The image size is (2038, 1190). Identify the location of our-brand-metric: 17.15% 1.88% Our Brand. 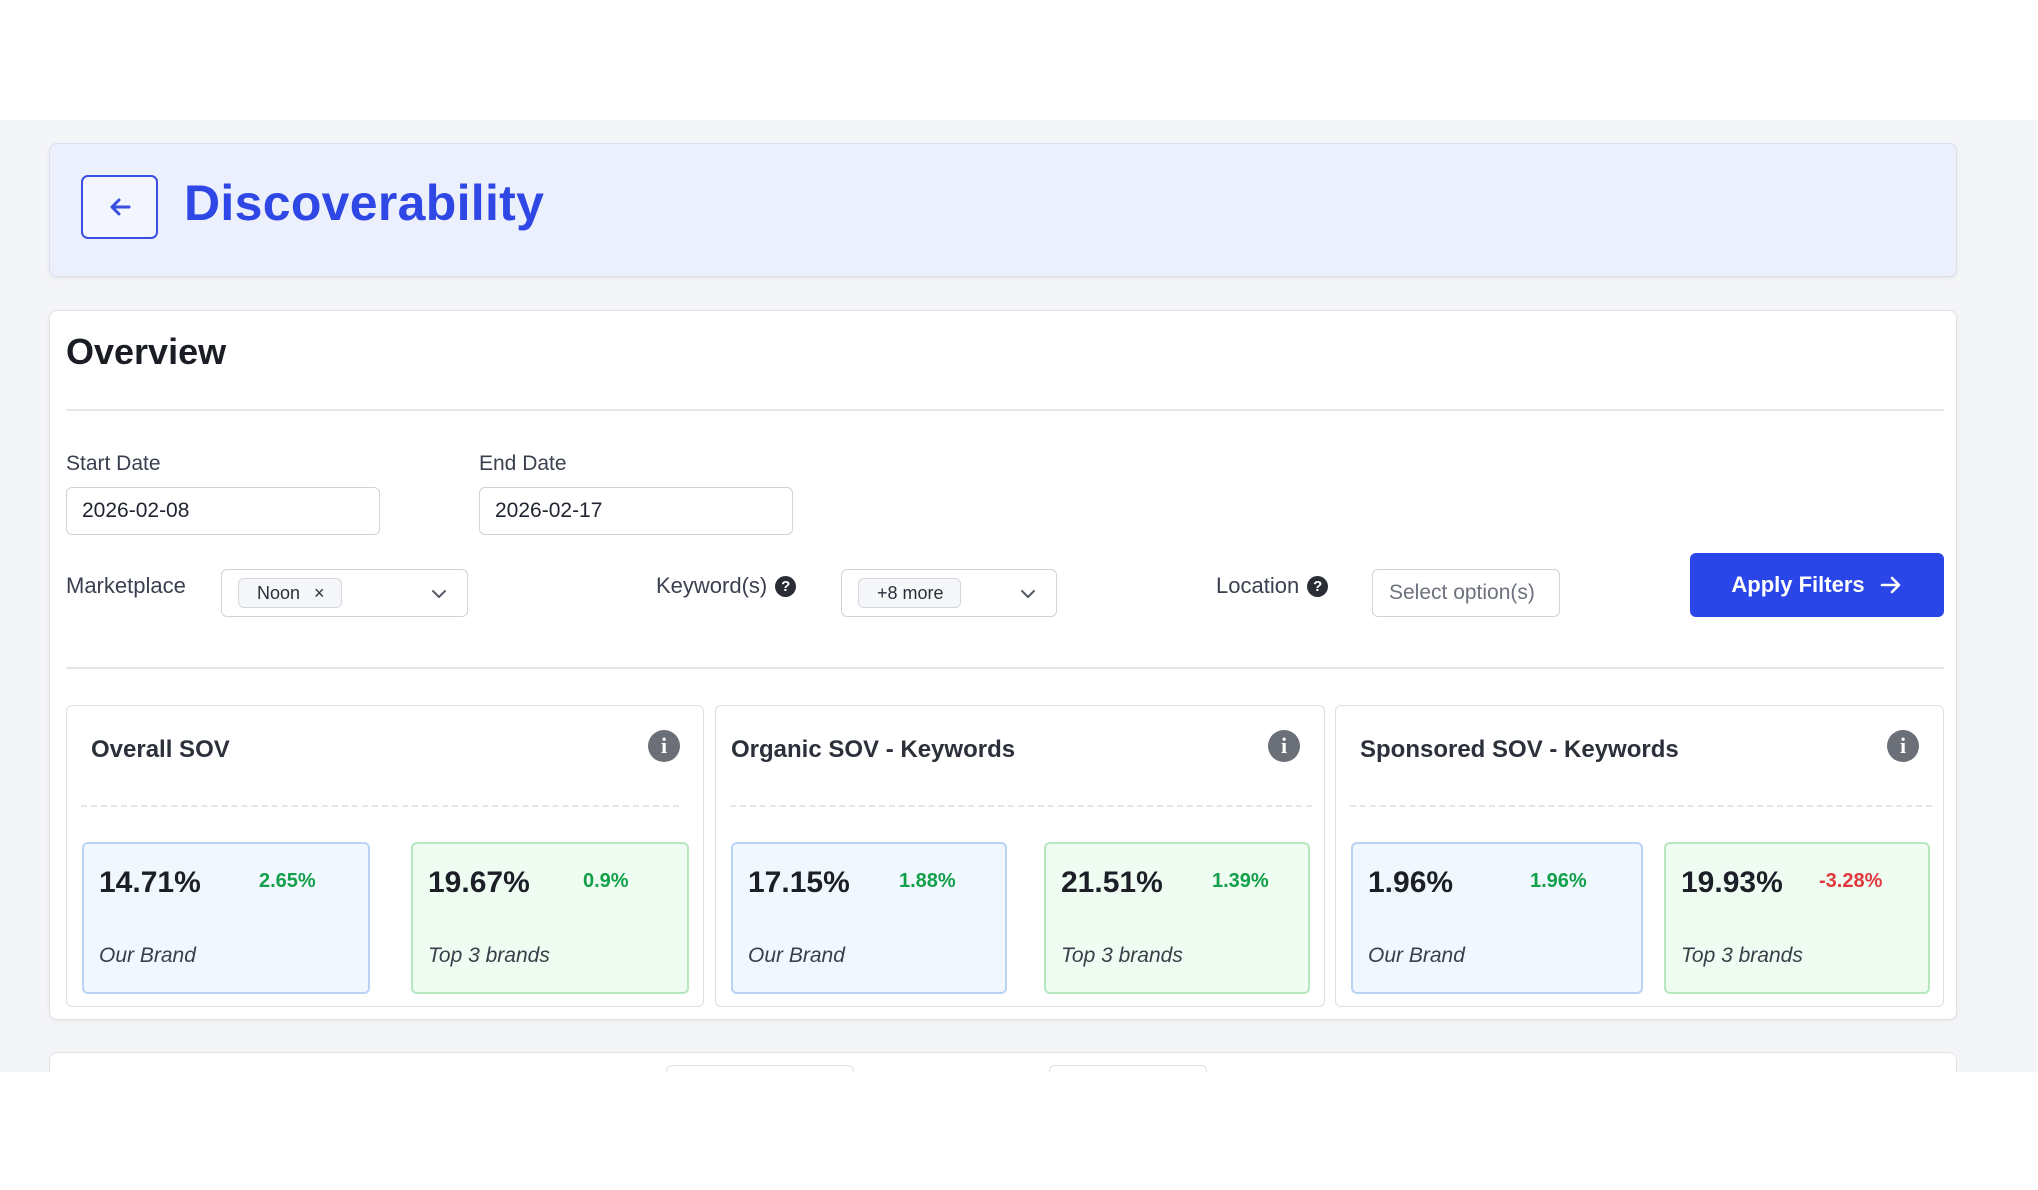
(869, 918).